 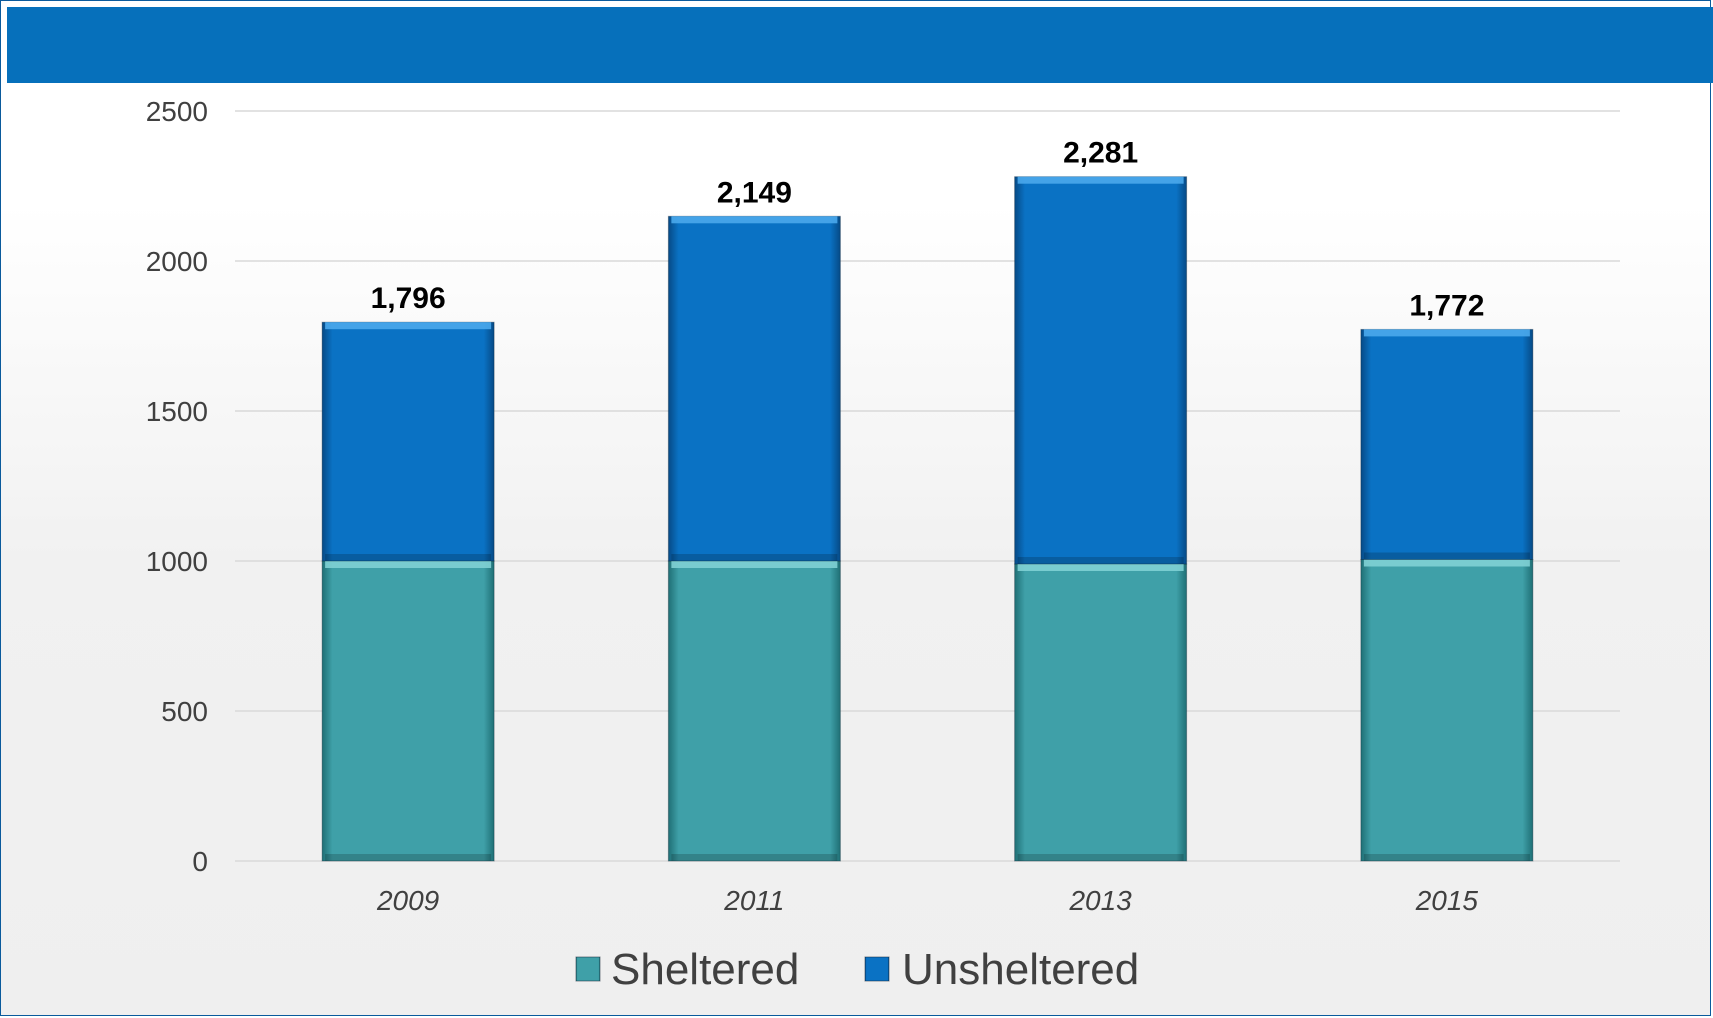 I want to click on y-tick-label: 0, so click(x=200, y=861).